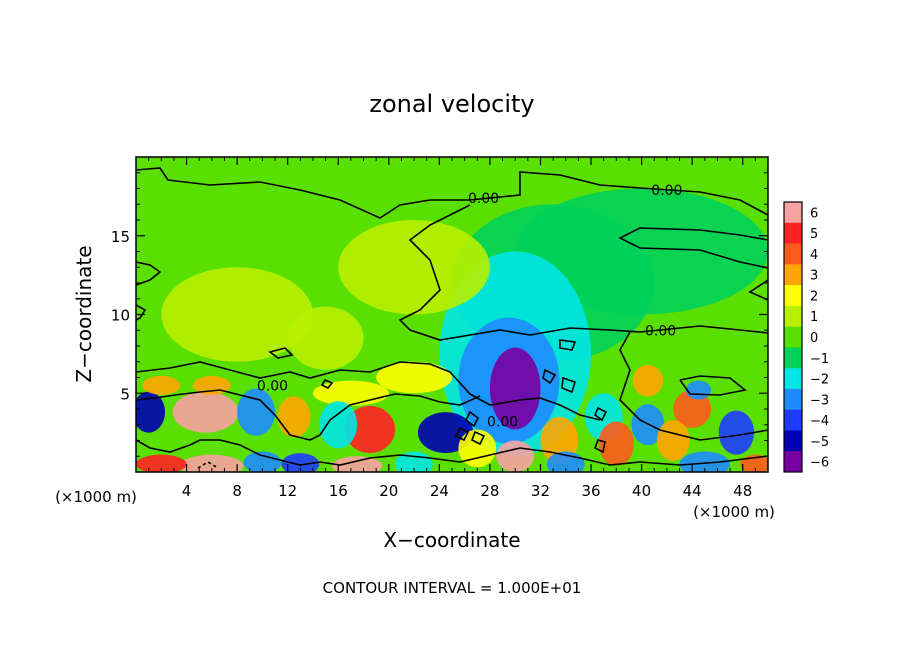 The height and width of the screenshot is (654, 904). Describe the element at coordinates (692, 491) in the screenshot. I see `x-tick-label: 44` at that location.